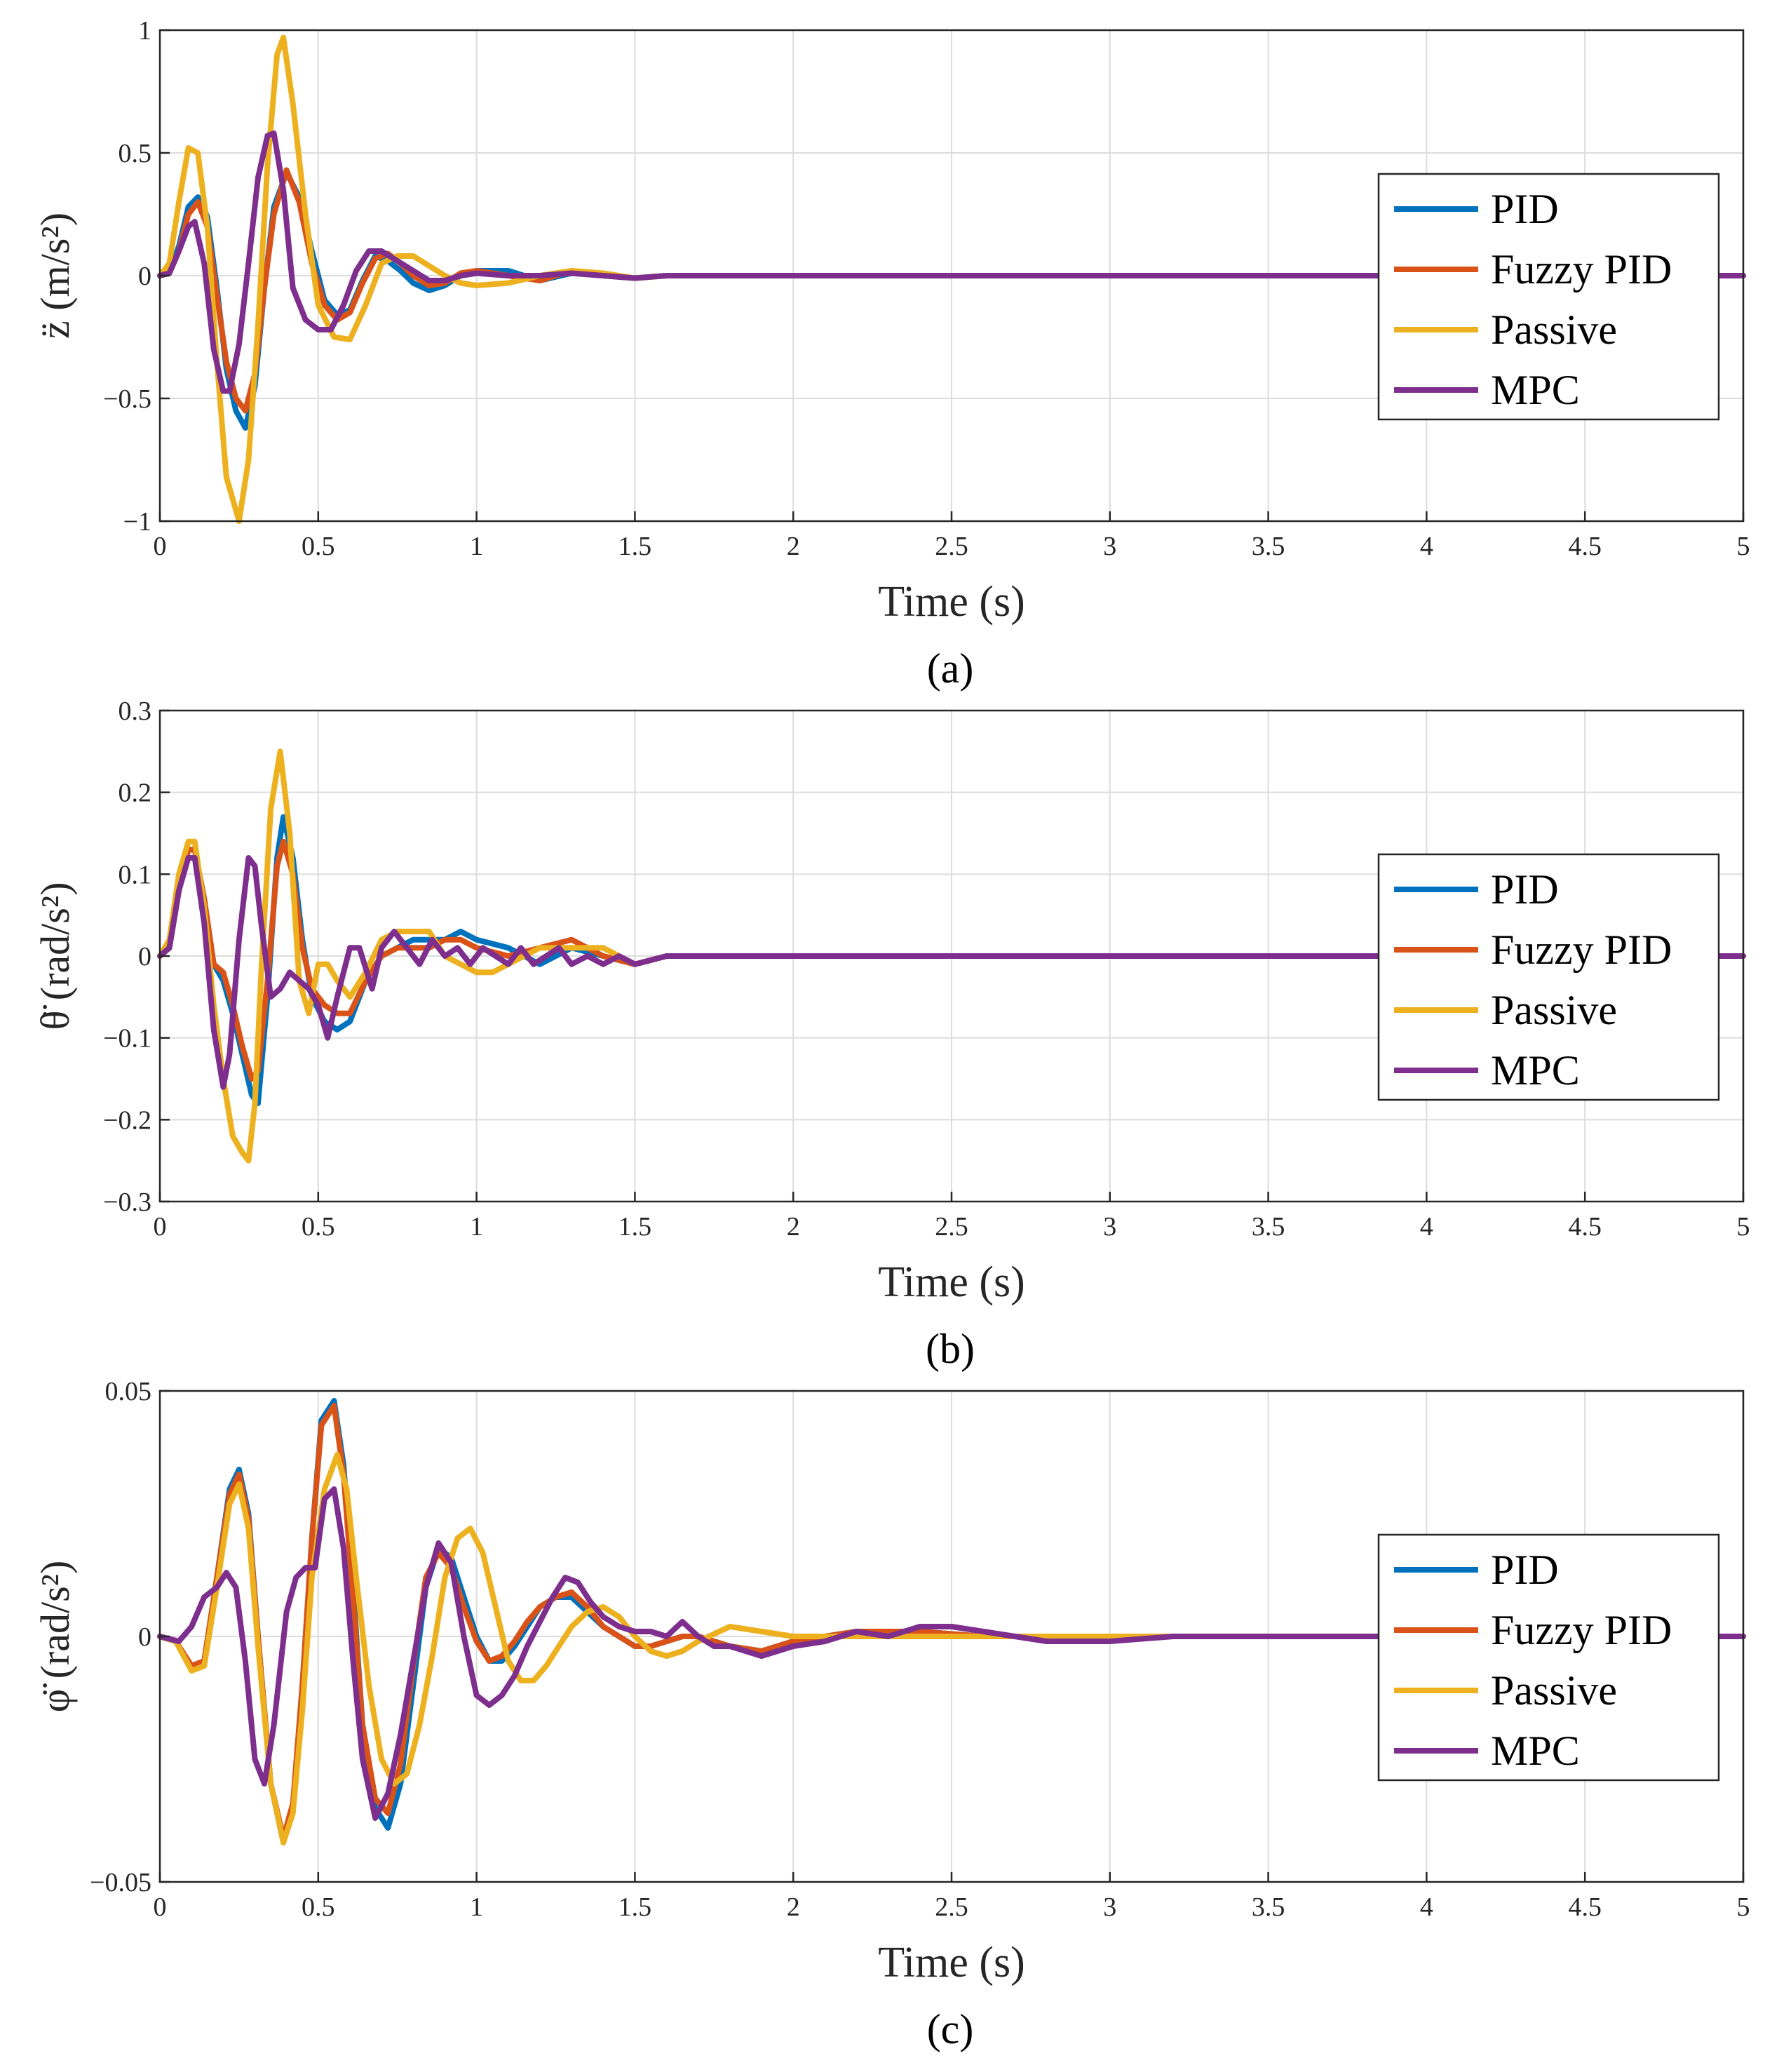 The height and width of the screenshot is (2072, 1765). What do you see at coordinates (55, 276) in the screenshot?
I see `y-axis-label: z̈ (m/s²)` at bounding box center [55, 276].